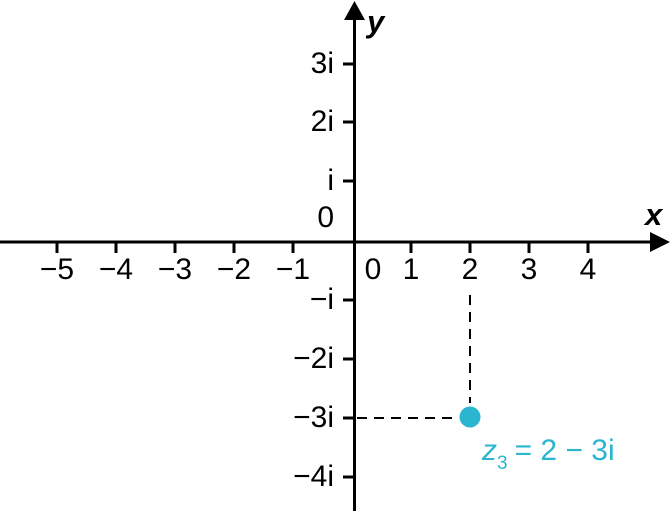 The width and height of the screenshot is (671, 514). What do you see at coordinates (175, 269) in the screenshot?
I see `x-tick-label-neg-3: −3` at bounding box center [175, 269].